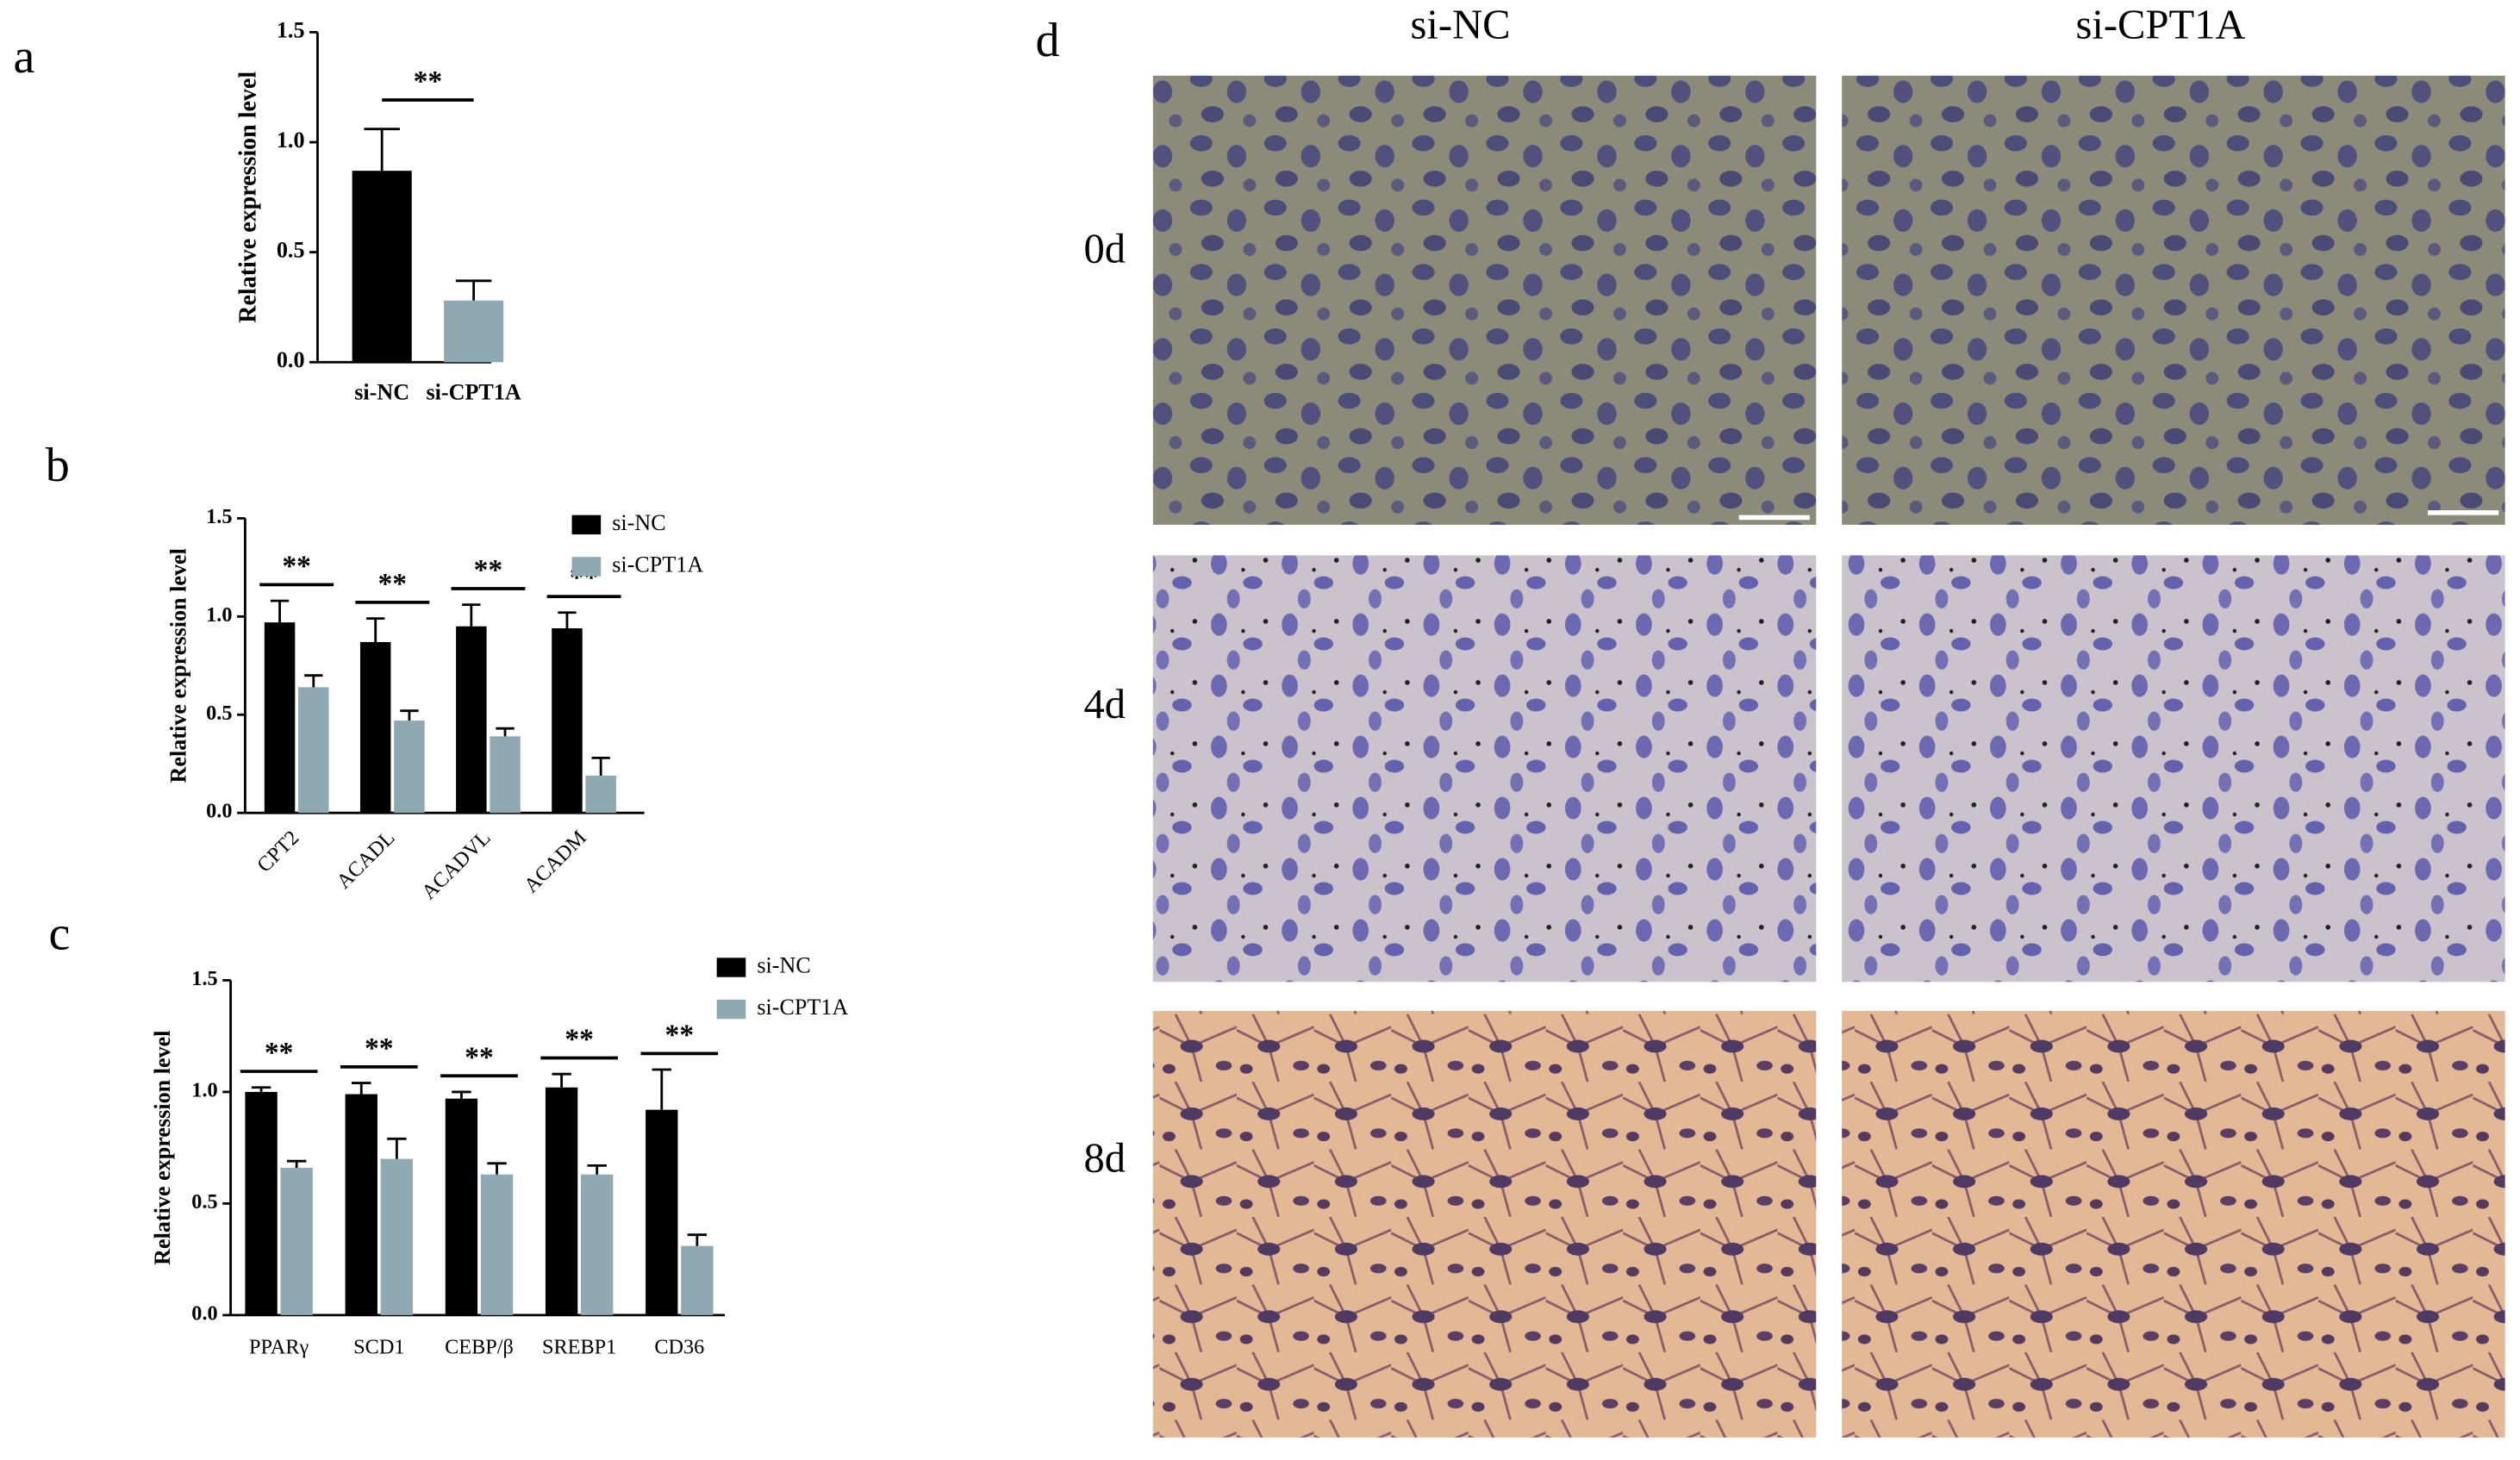 The width and height of the screenshot is (2520, 1460). Describe the element at coordinates (556, 861) in the screenshot. I see `x-tick-label: ACADM` at that location.